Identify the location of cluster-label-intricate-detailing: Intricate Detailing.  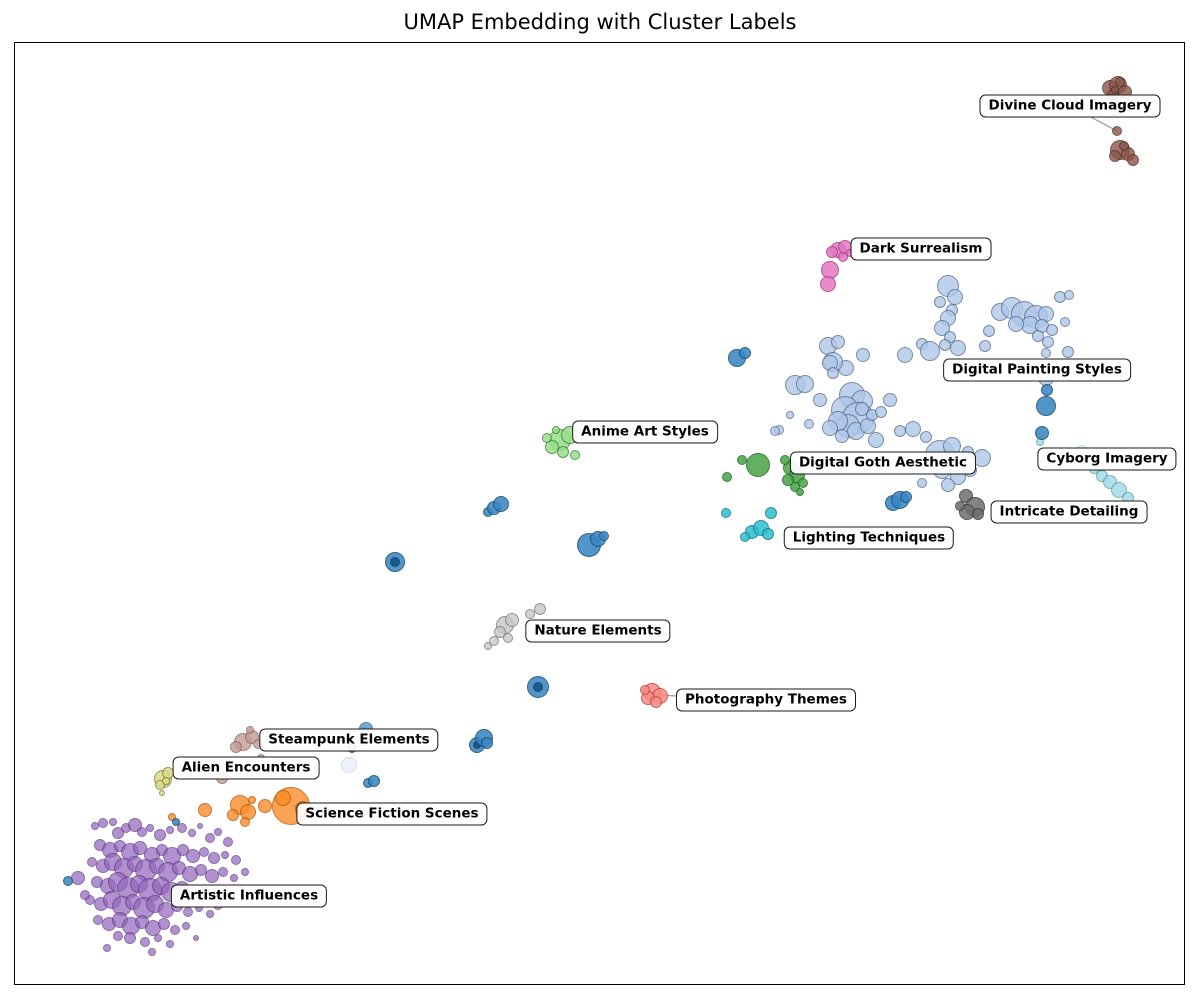
(1069, 512).